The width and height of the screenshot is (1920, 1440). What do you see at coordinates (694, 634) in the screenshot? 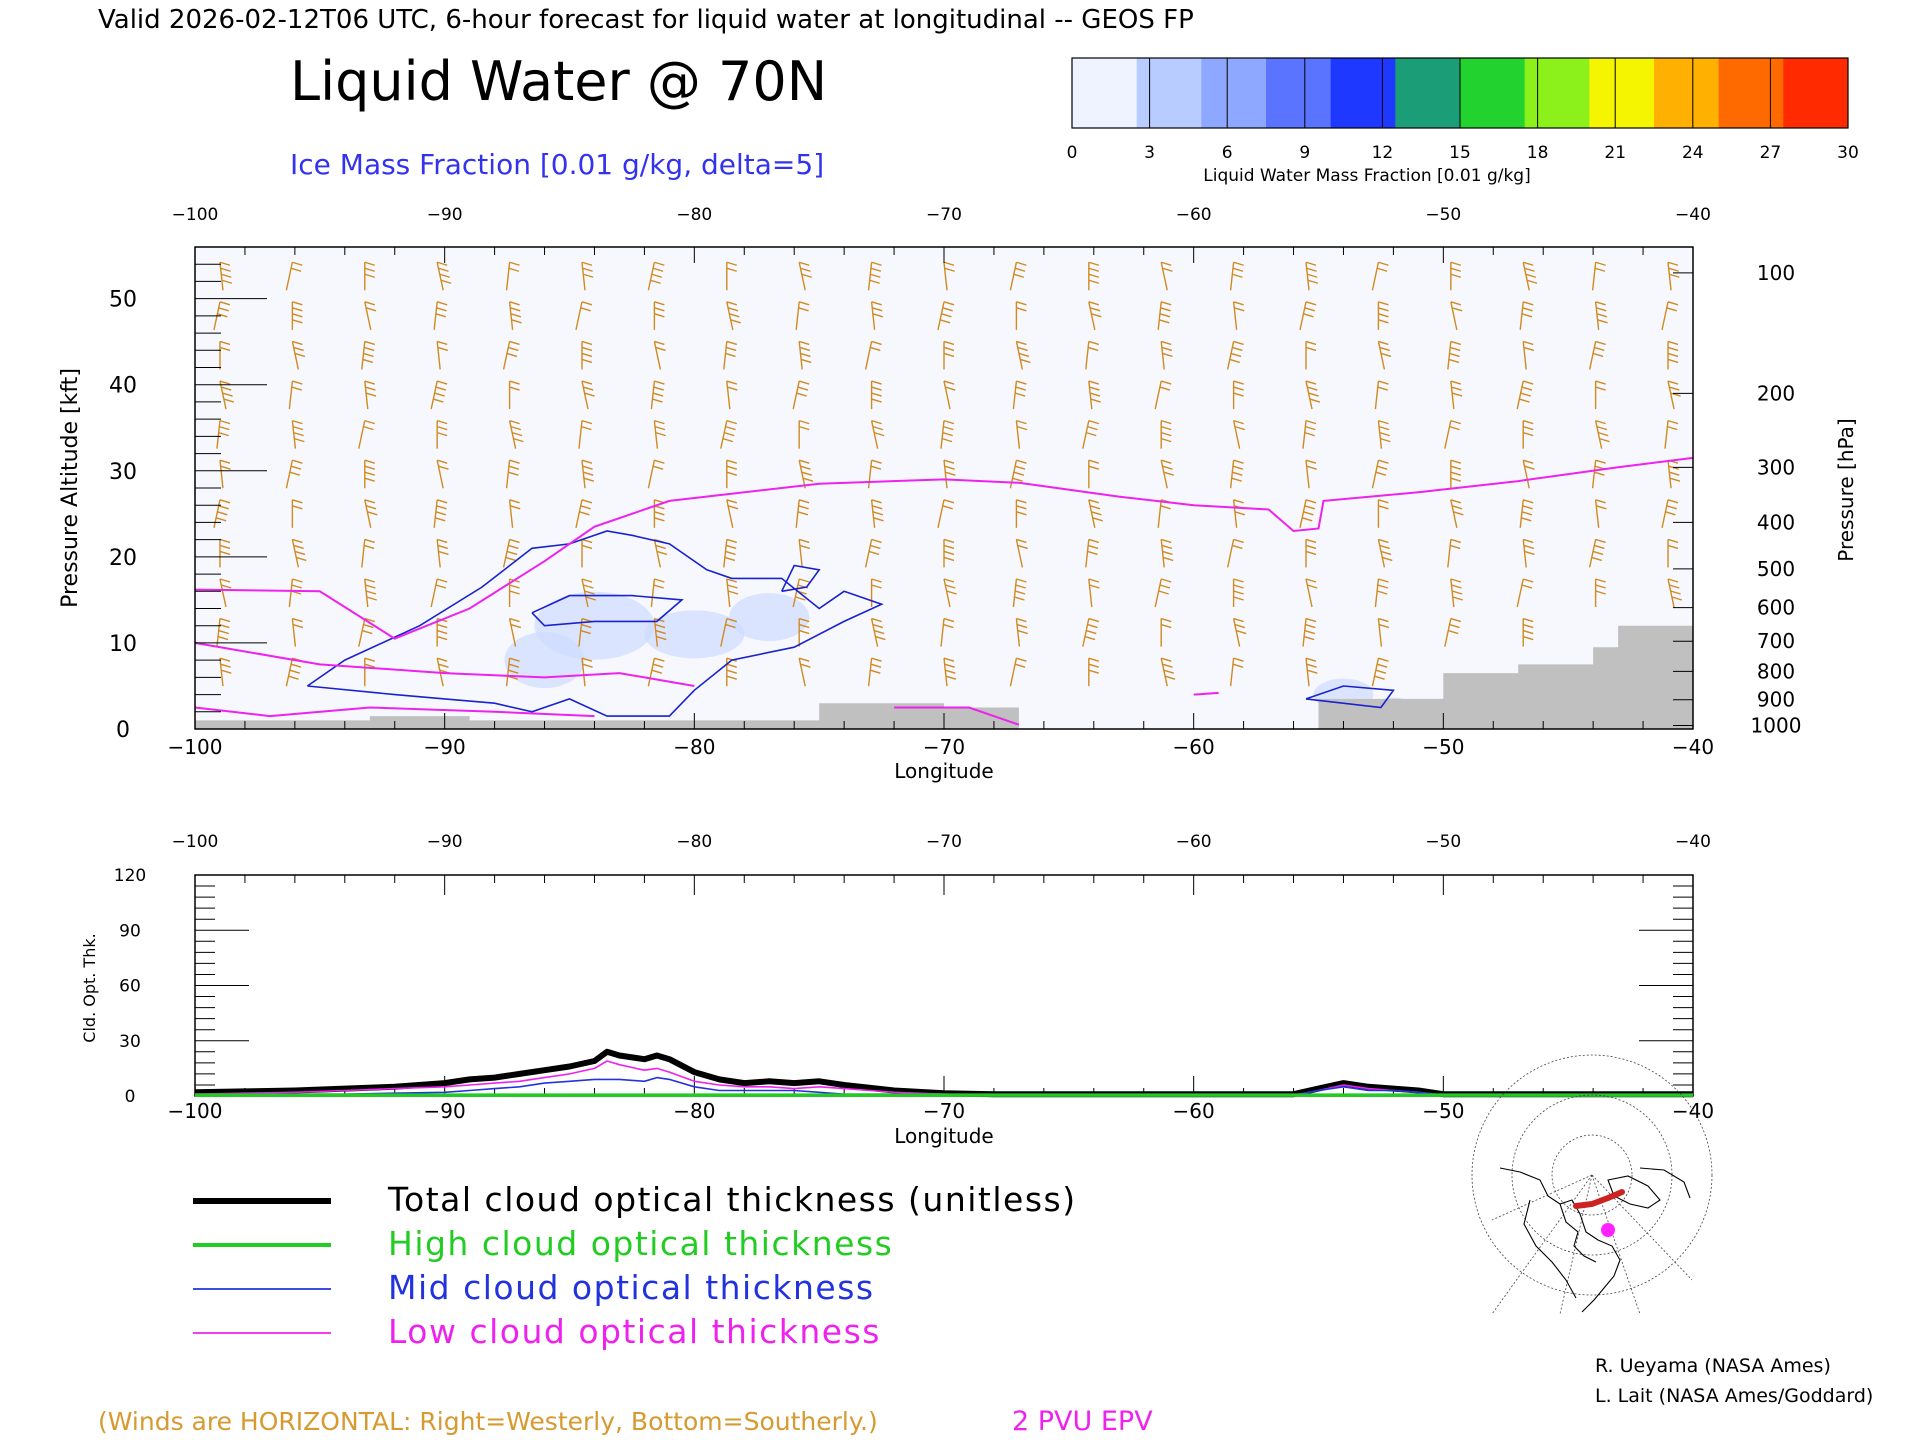
I see `liquid-water-patch` at bounding box center [694, 634].